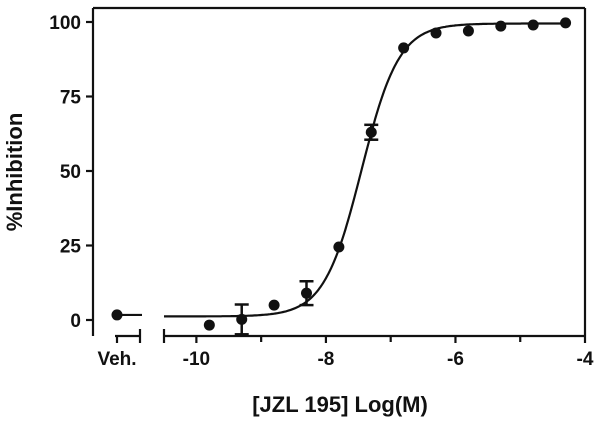  What do you see at coordinates (71, 98) in the screenshot?
I see `y-tick-label: 75` at bounding box center [71, 98].